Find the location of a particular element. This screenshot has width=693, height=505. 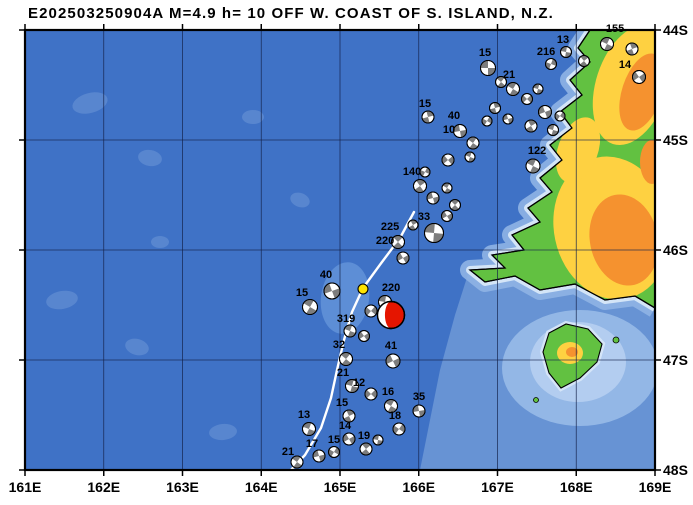

latitude-label: 44S is located at coordinates (675, 30).